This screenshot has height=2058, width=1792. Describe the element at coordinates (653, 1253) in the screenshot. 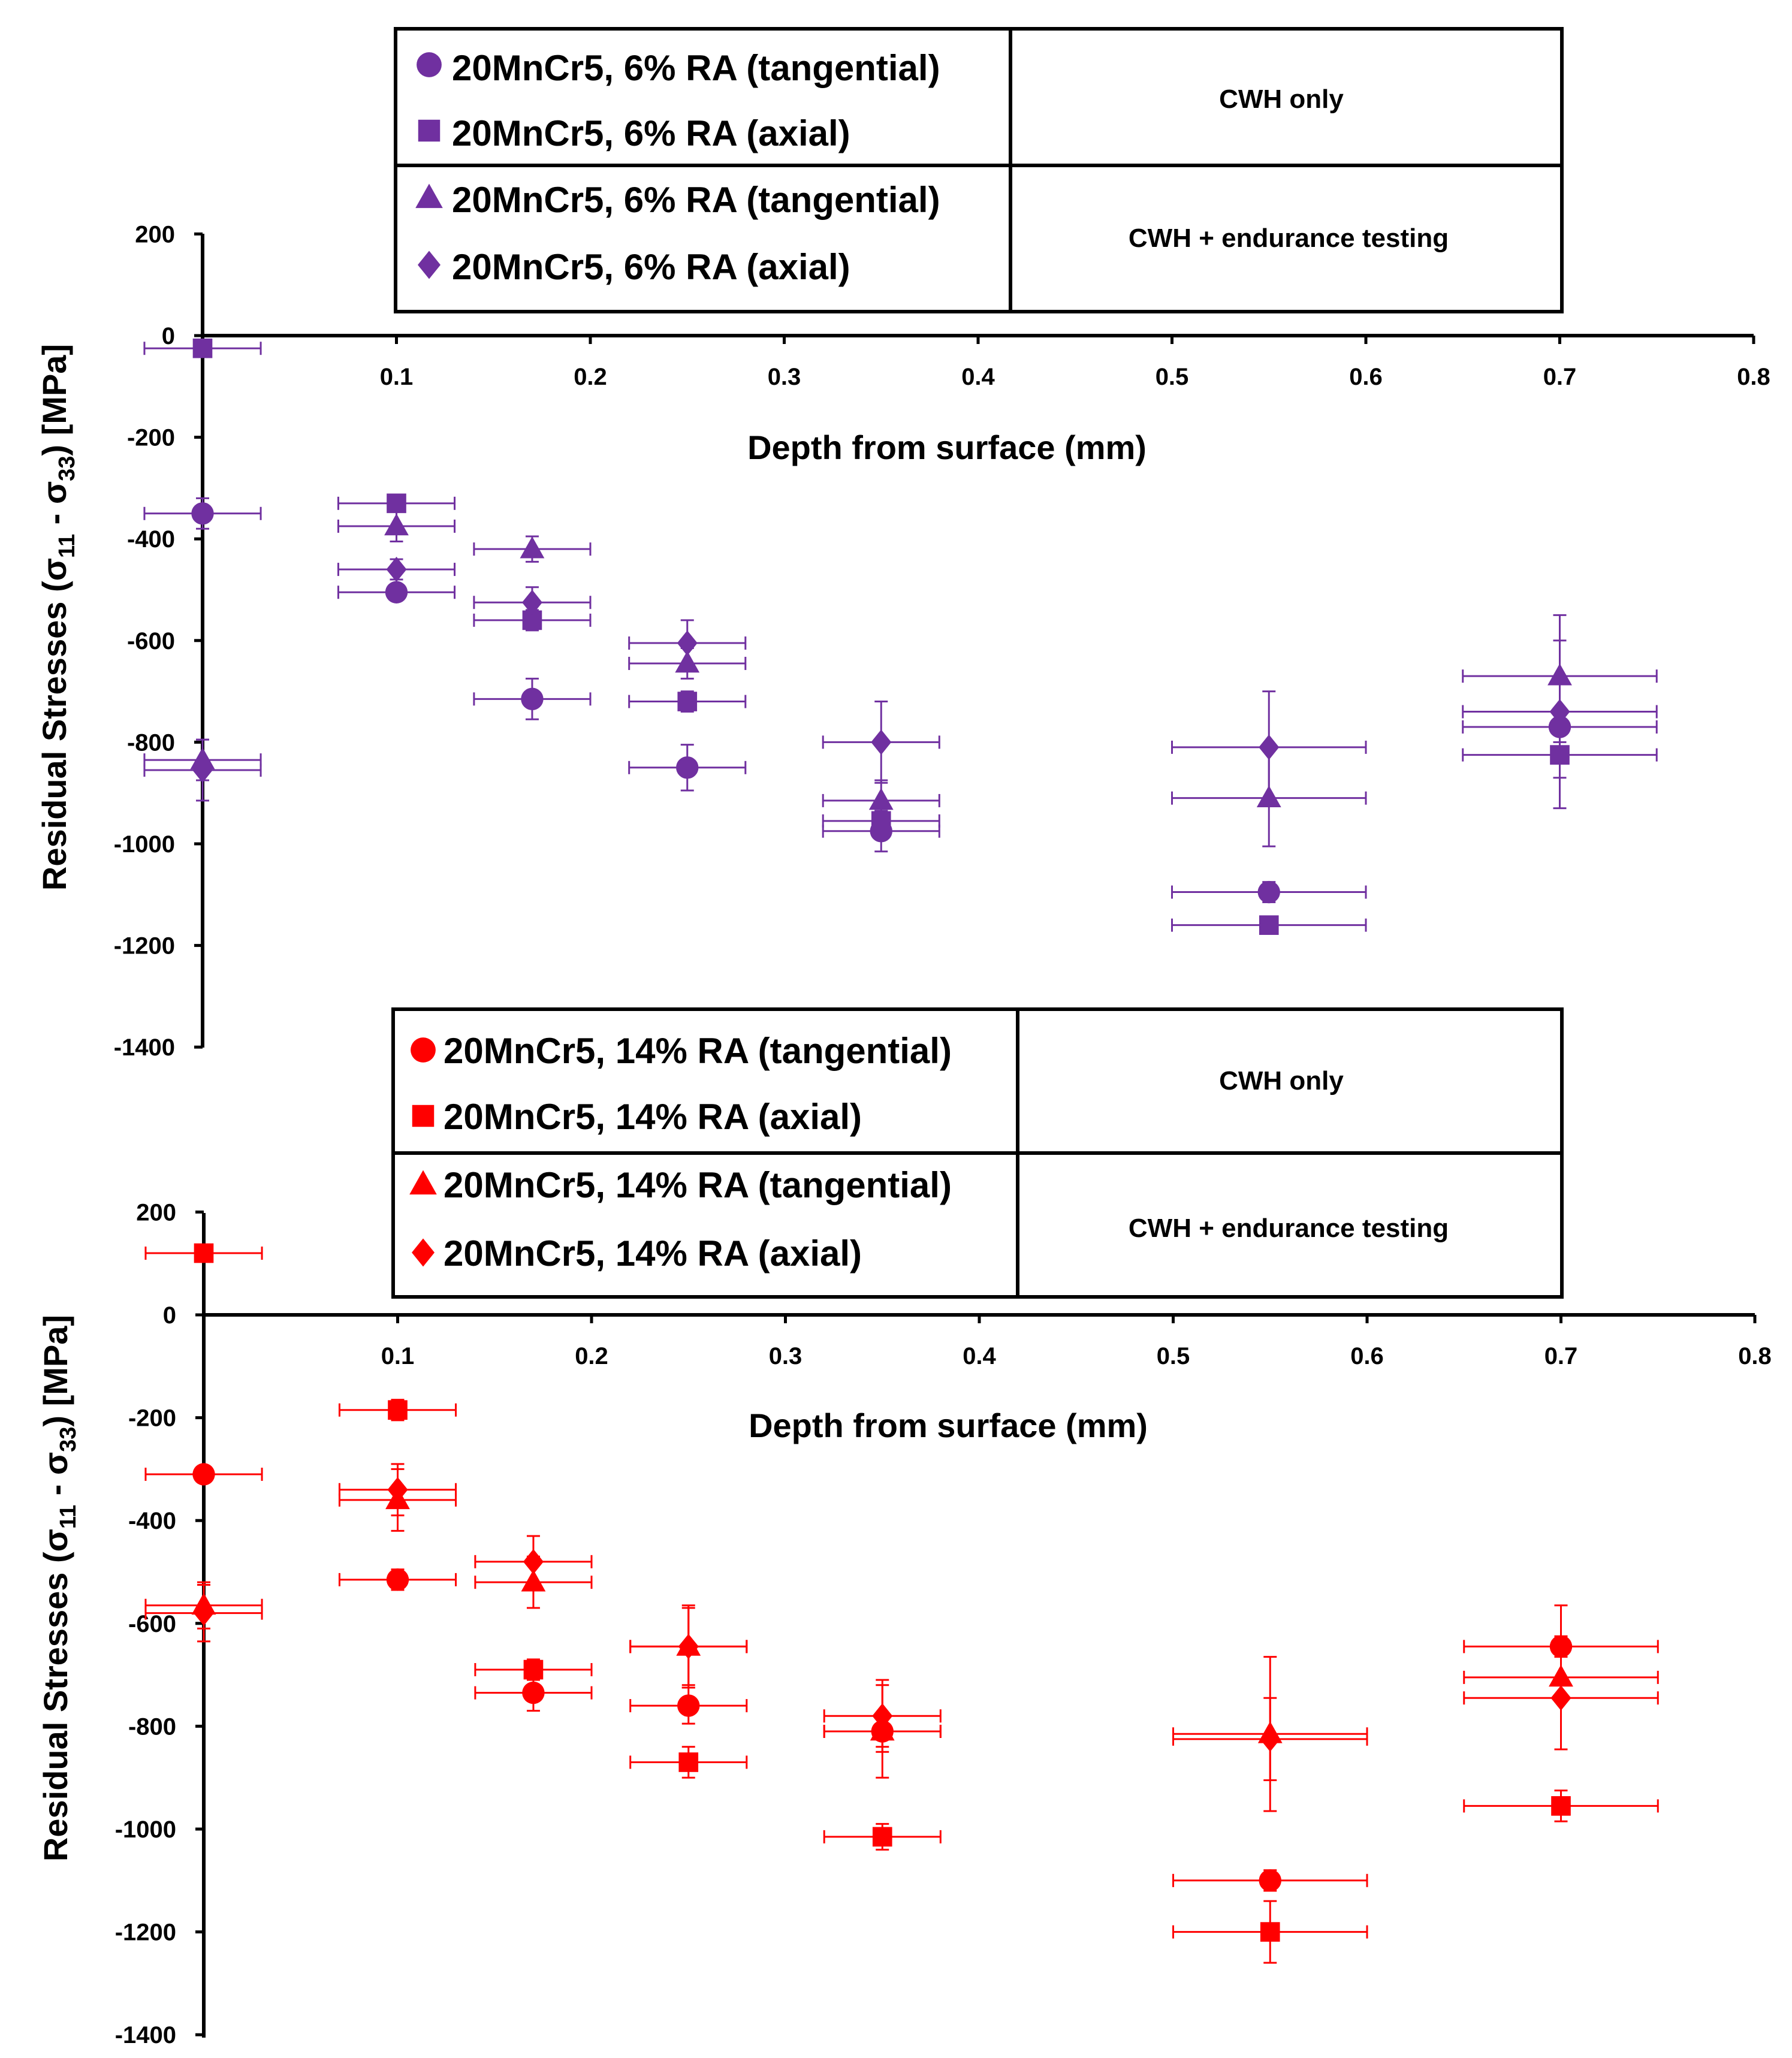

I see `legend-entry-axial-endurance: 20MnCr5, 14% RA (axial)` at that location.